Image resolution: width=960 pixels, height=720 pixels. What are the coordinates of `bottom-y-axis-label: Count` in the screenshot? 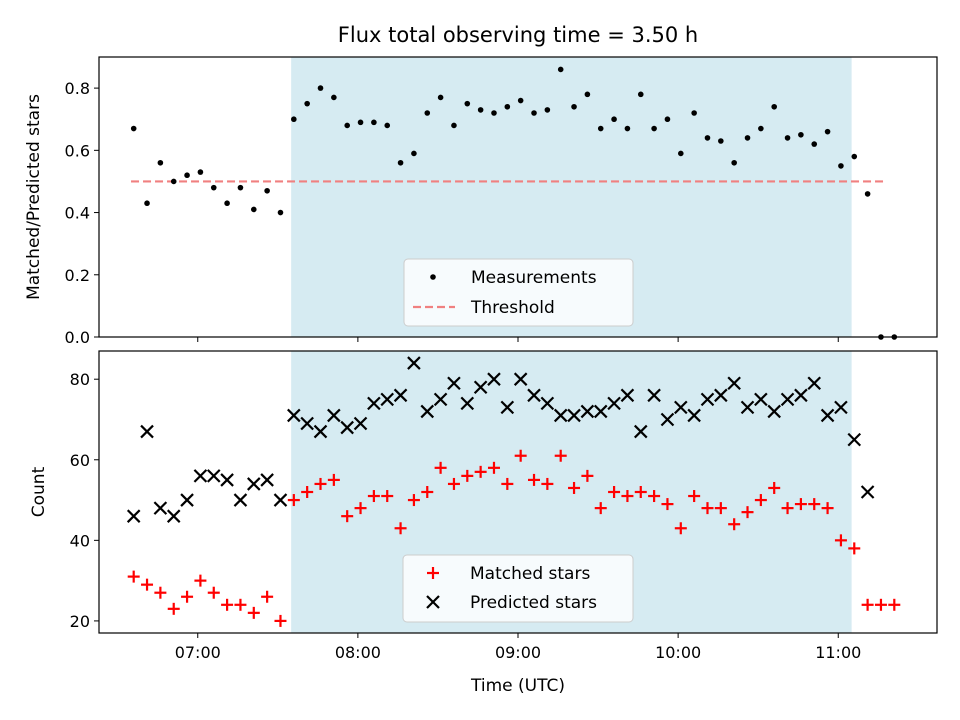 It's located at (39, 491).